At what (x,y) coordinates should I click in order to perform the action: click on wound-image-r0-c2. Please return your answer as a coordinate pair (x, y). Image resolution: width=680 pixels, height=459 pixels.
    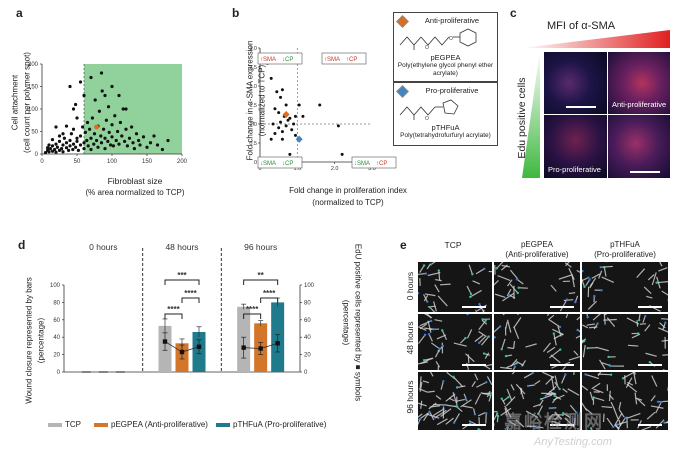
    Looking at the image, I should click on (625, 287).